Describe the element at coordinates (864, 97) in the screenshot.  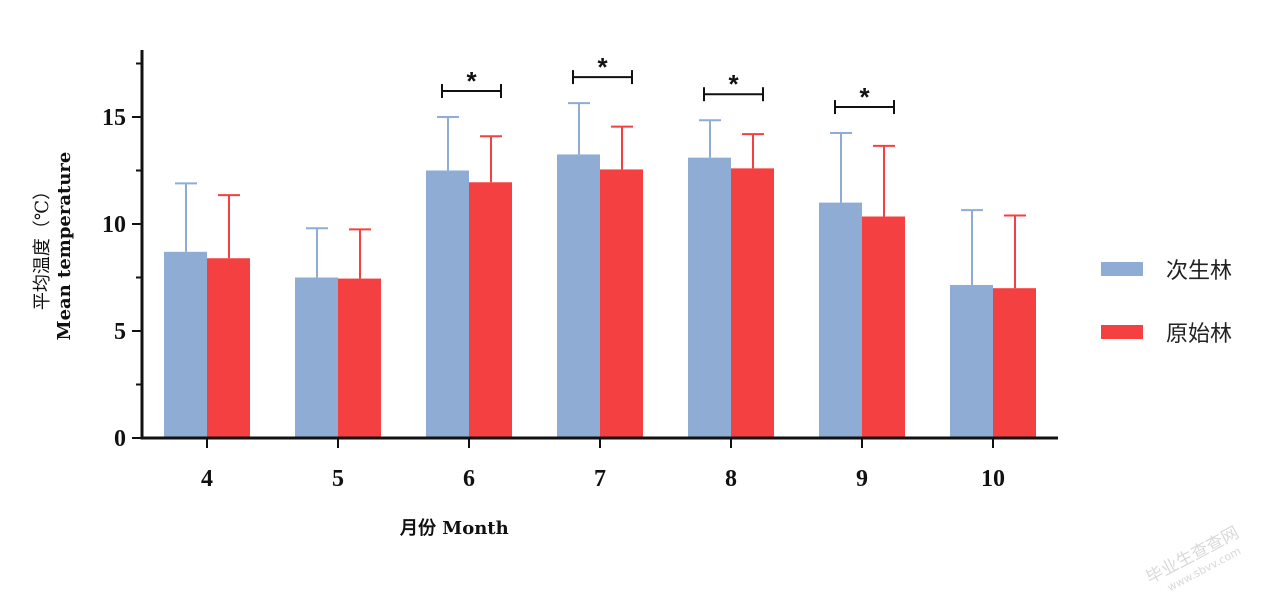
I see `sig-star-9: *` at that location.